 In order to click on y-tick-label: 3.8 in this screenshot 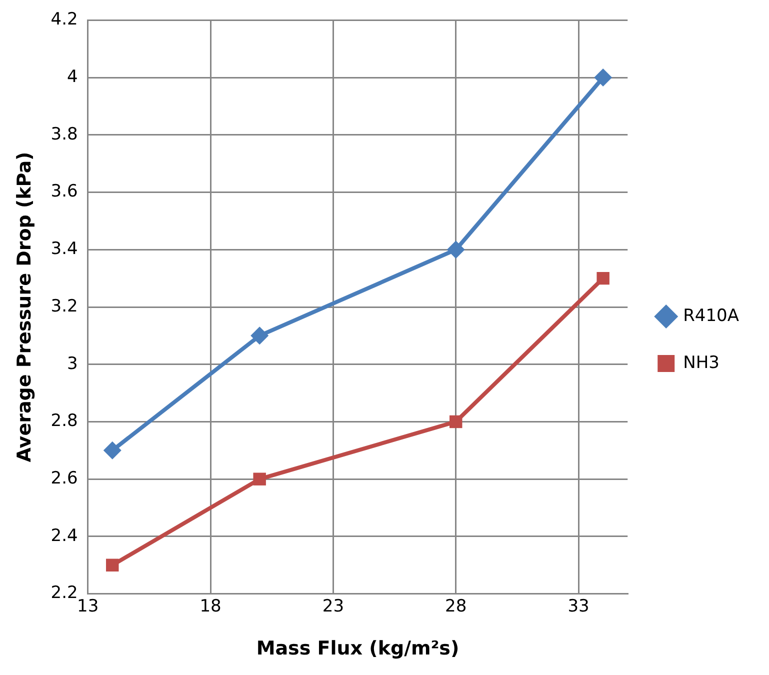, I will do `click(64, 134)`.